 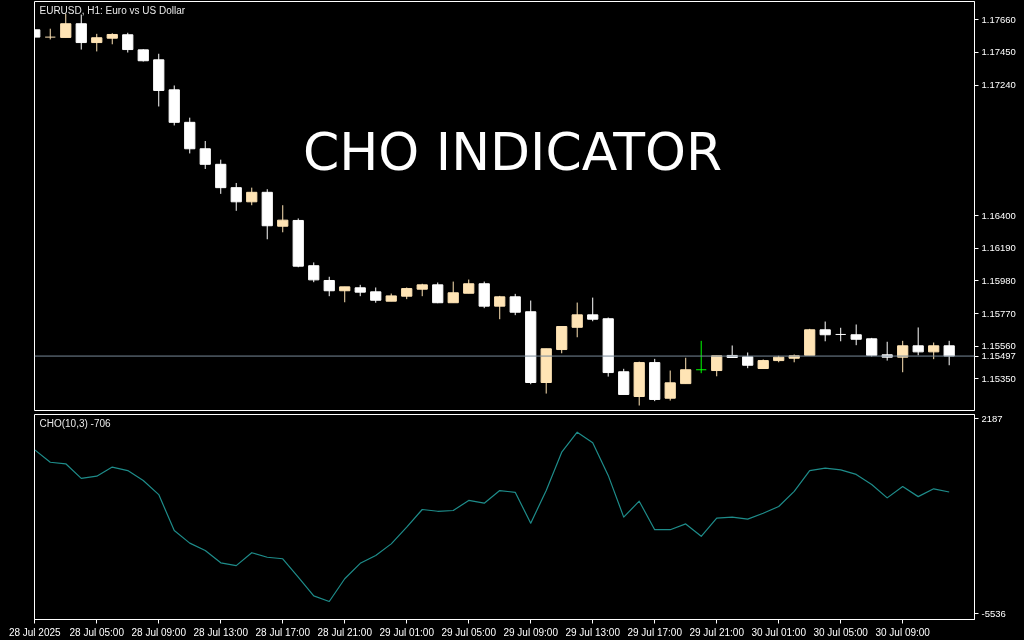 I want to click on x-tick-label: 30 Jul 05:00, so click(x=841, y=632).